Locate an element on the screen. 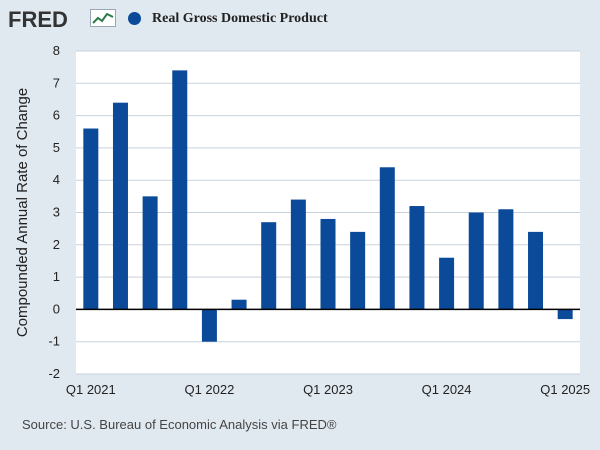 Image resolution: width=600 pixels, height=450 pixels. legend-label: Real Gross Domestic Product is located at coordinates (240, 18).